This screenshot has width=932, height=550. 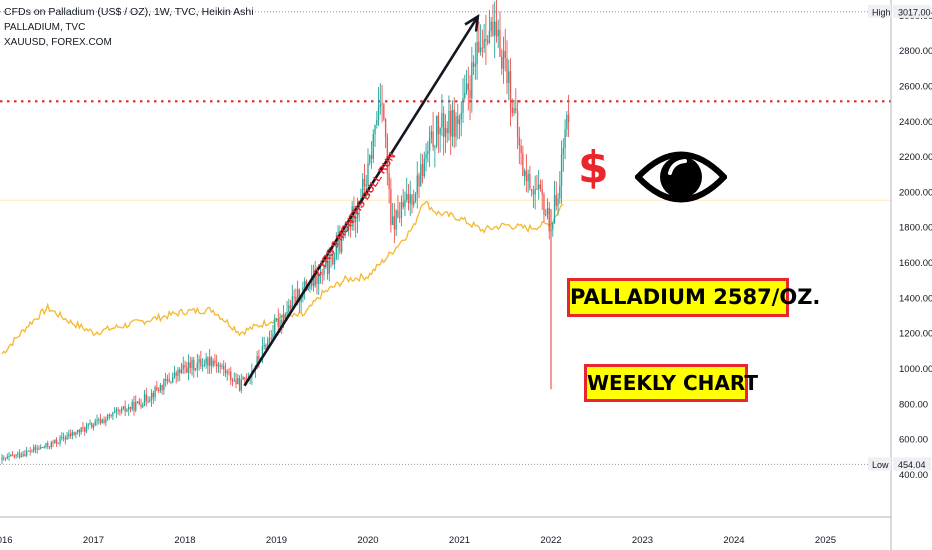 I want to click on x-tick-label: 2022, so click(x=550, y=540).